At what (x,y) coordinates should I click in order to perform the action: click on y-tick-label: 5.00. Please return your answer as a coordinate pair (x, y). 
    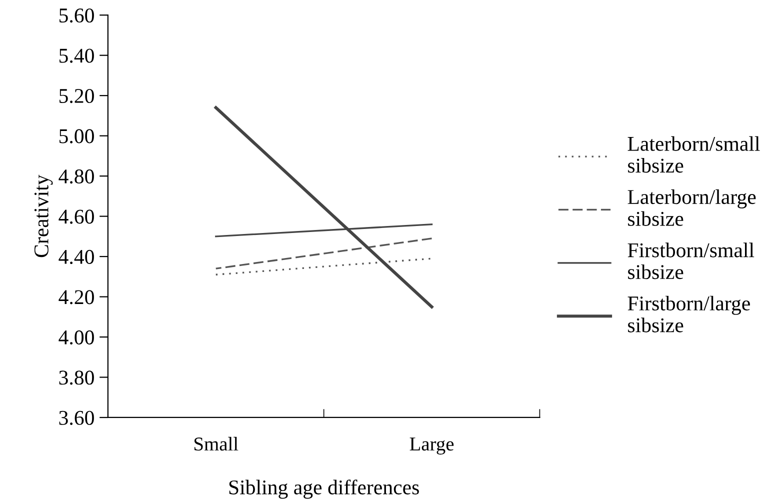
    Looking at the image, I should click on (77, 136).